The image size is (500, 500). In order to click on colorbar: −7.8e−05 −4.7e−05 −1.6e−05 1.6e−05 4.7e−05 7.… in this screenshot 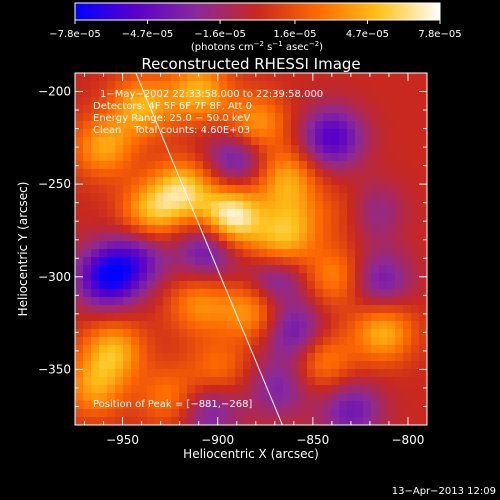, I will do `click(255, 27)`.